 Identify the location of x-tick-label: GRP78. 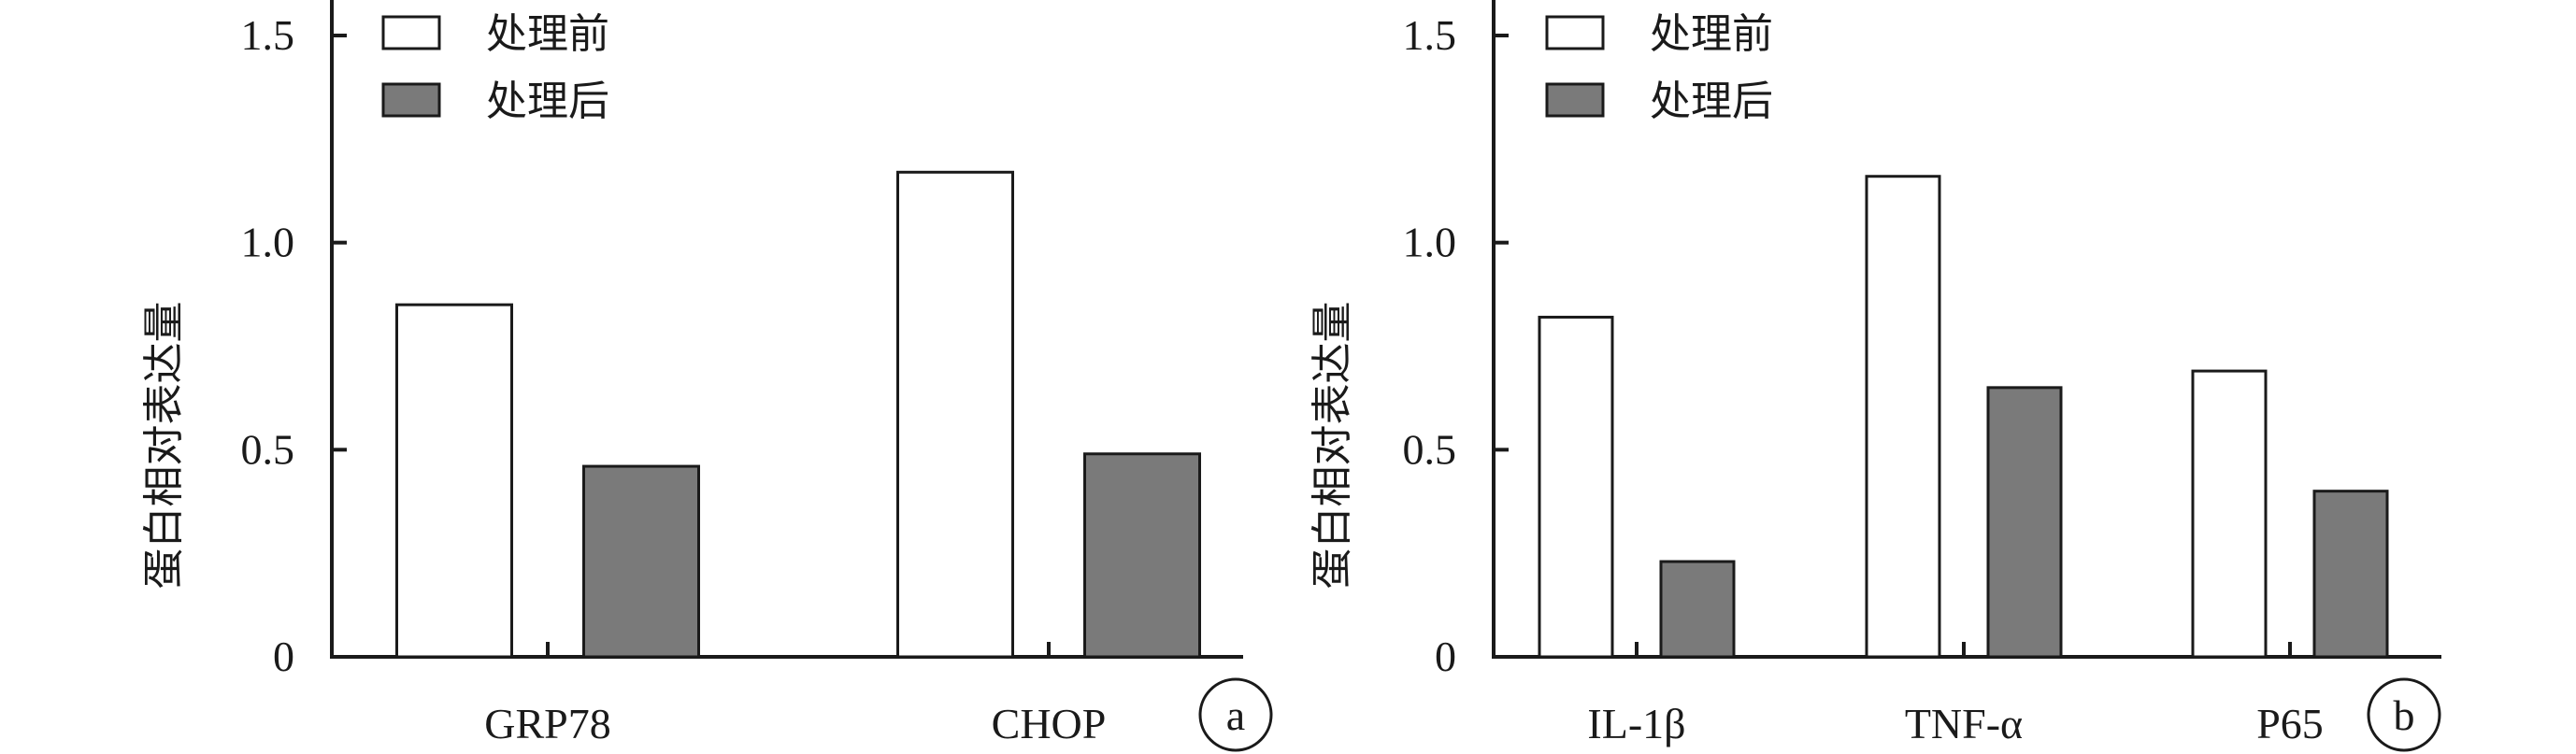
(547, 724).